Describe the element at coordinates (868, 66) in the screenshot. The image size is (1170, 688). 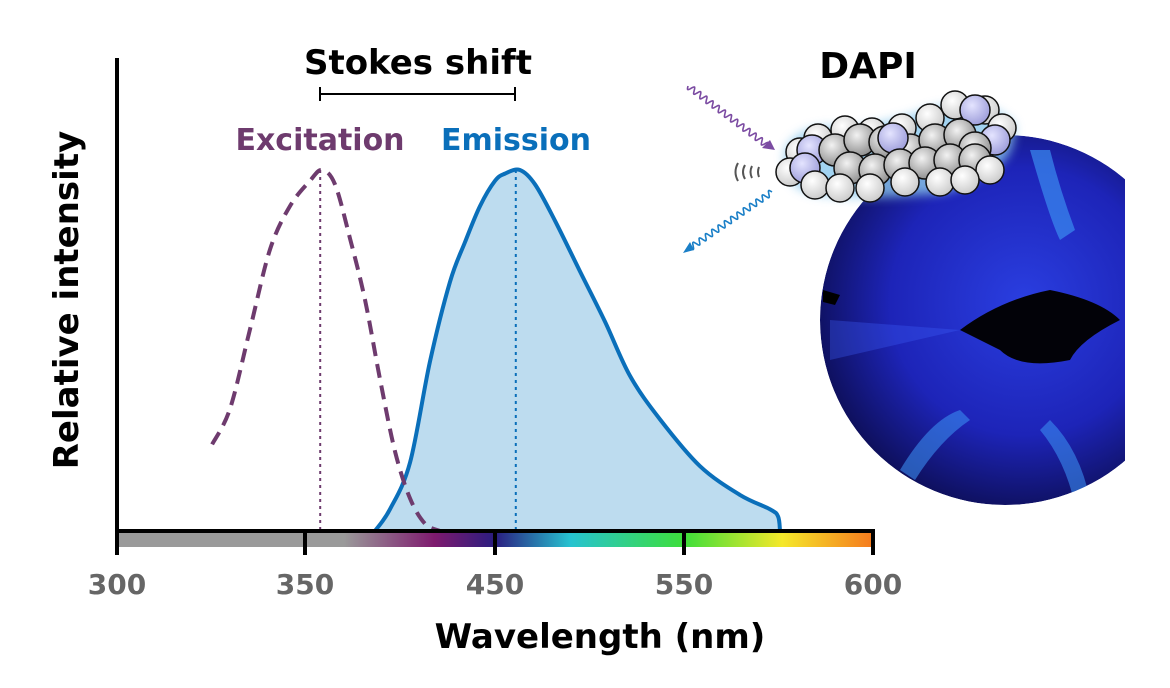
I see `dye-label: DAPI` at that location.